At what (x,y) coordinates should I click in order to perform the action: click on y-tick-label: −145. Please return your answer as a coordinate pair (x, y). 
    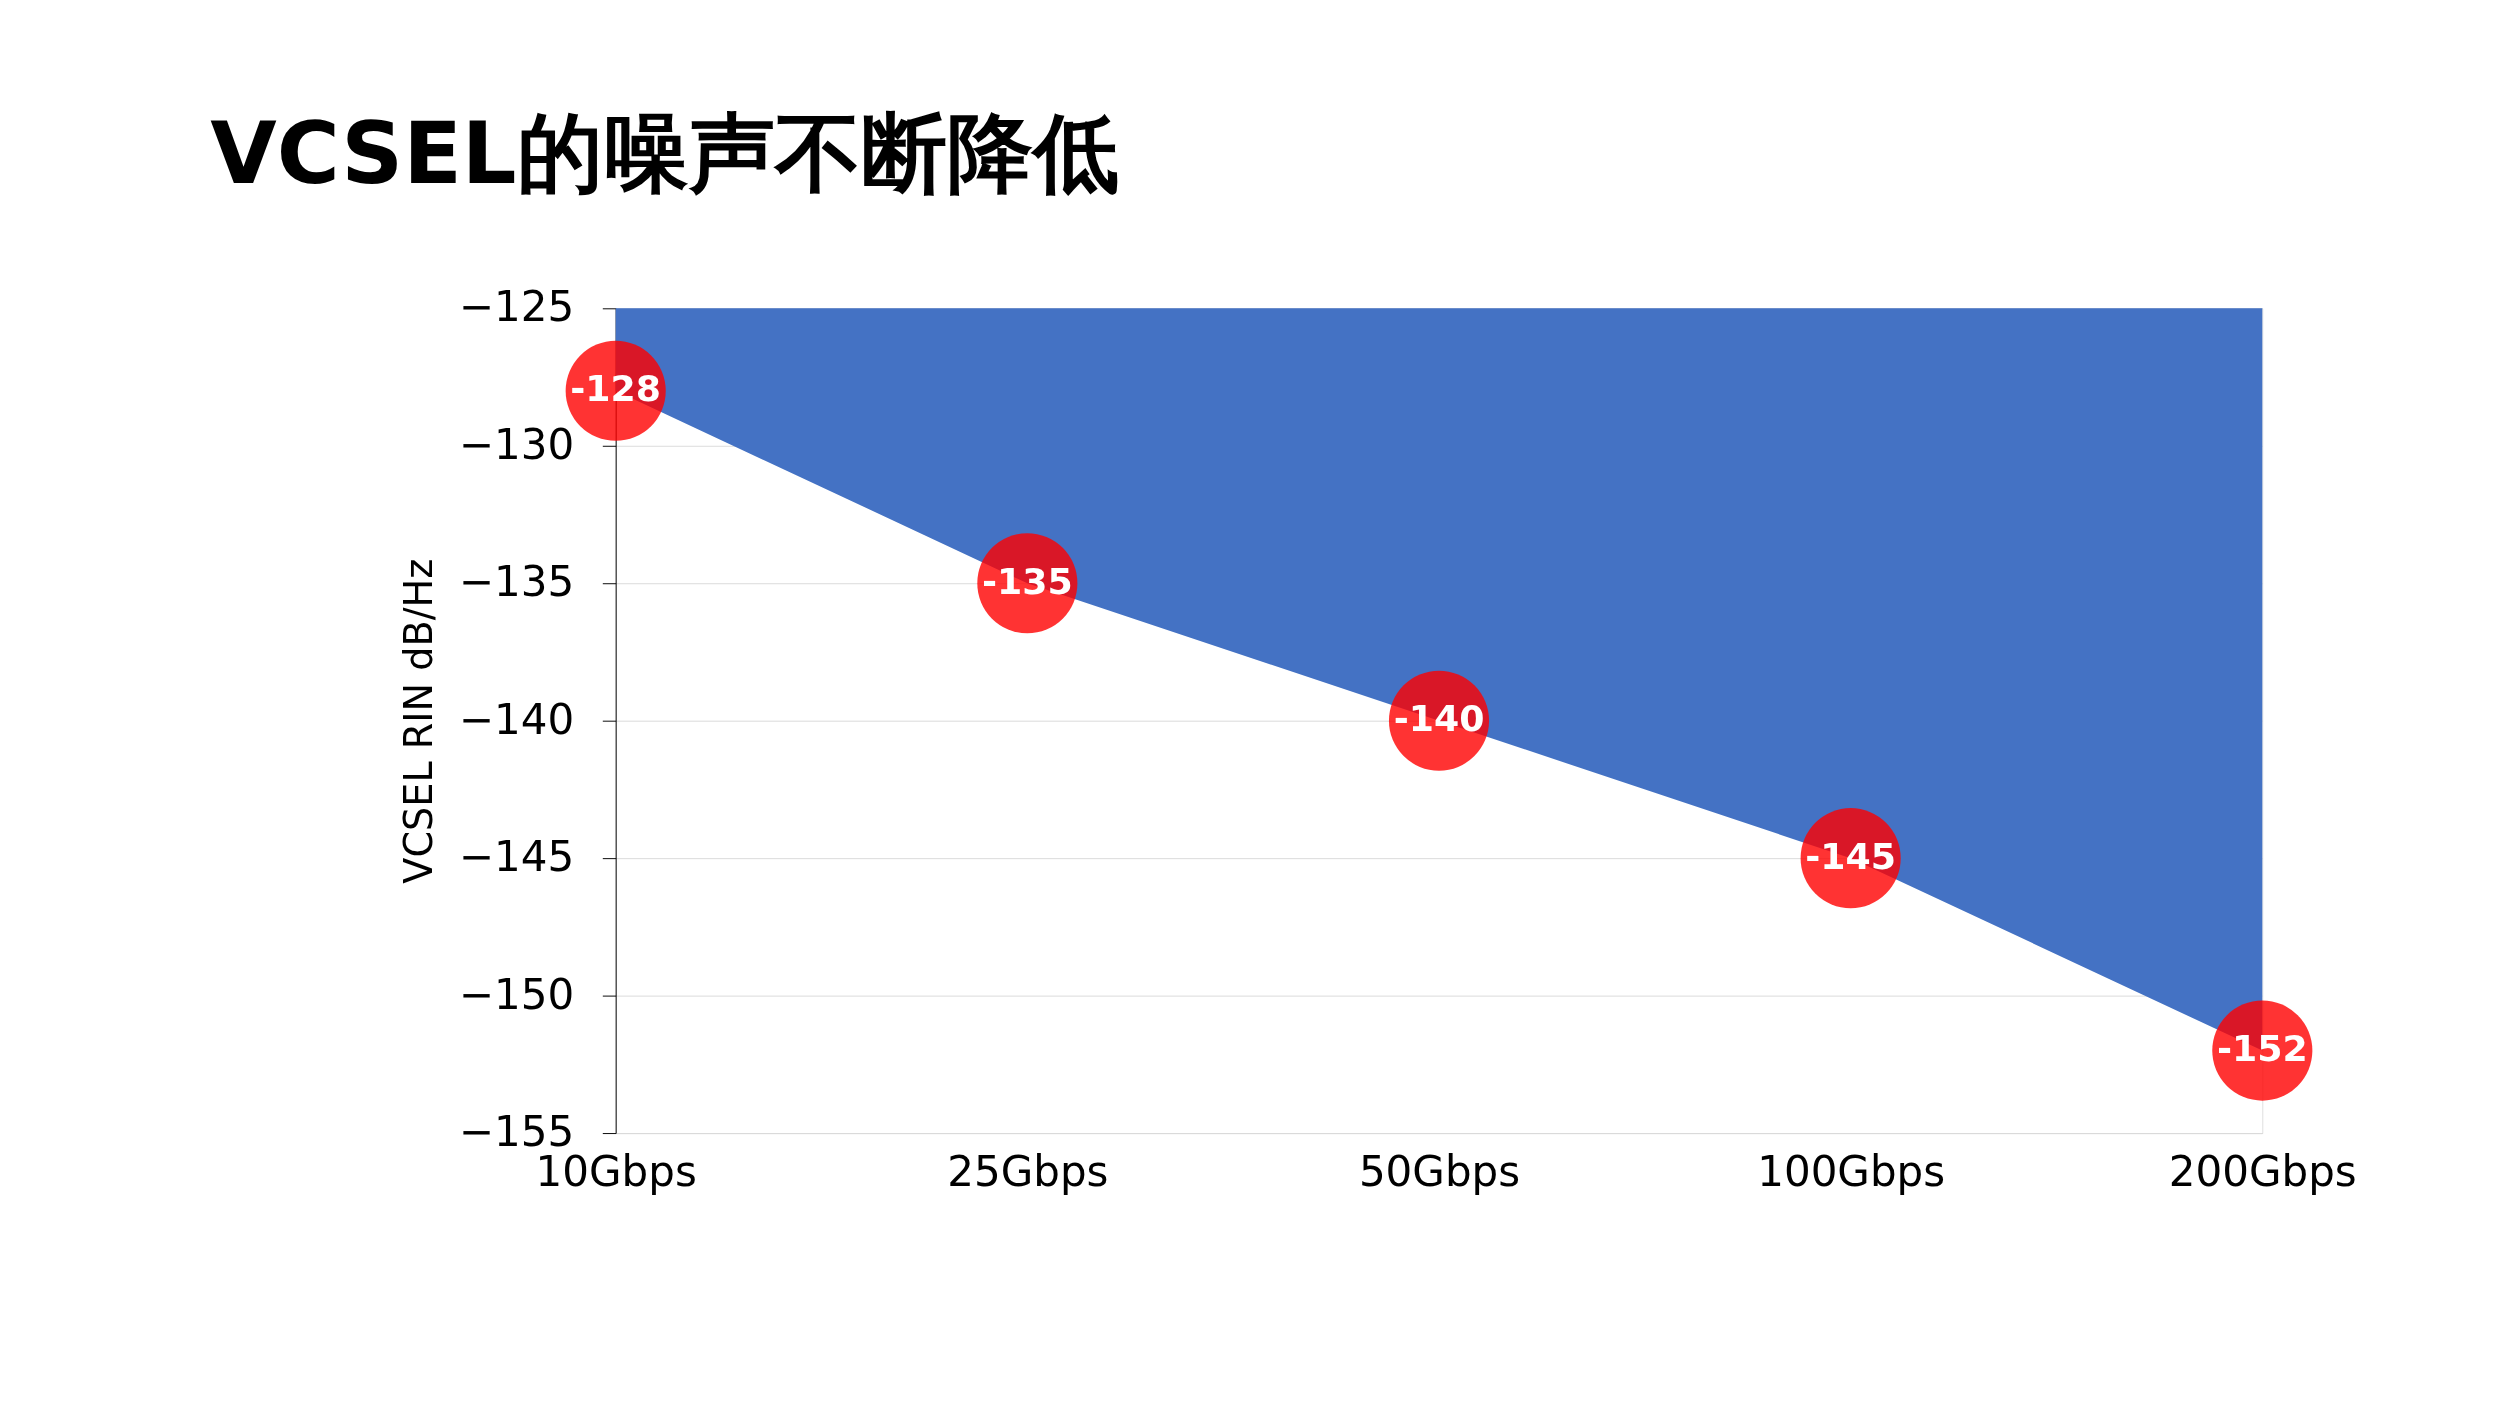
    Looking at the image, I should click on (516, 857).